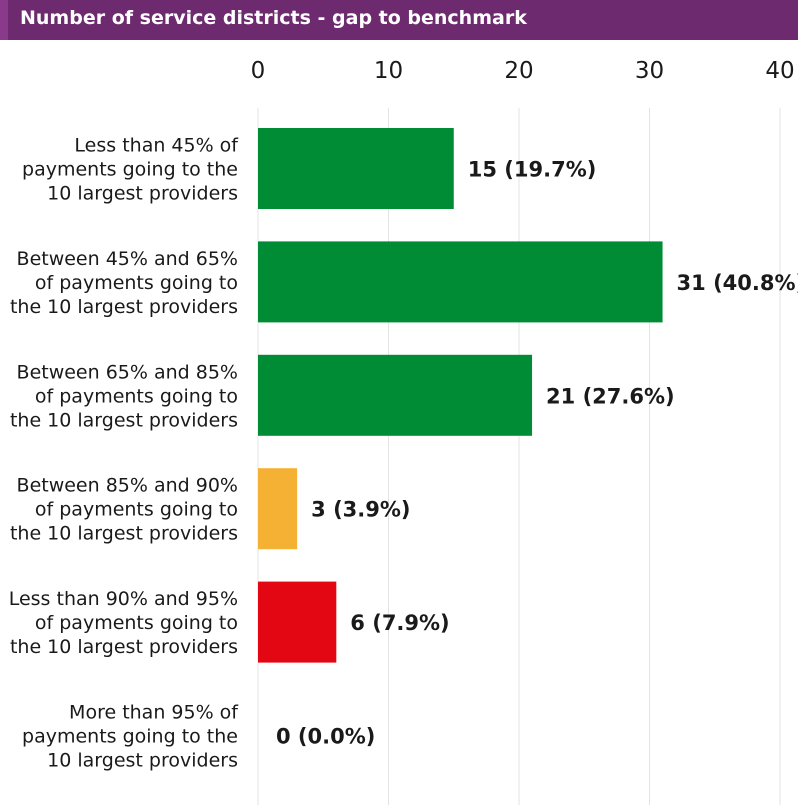 The width and height of the screenshot is (798, 807). I want to click on x-tick-label: 0, so click(258, 71).